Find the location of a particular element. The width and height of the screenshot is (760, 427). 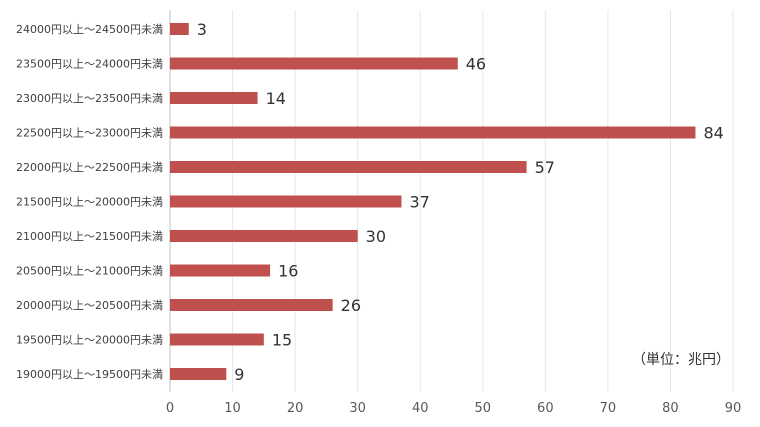

x-tick-label: 10 is located at coordinates (232, 408).